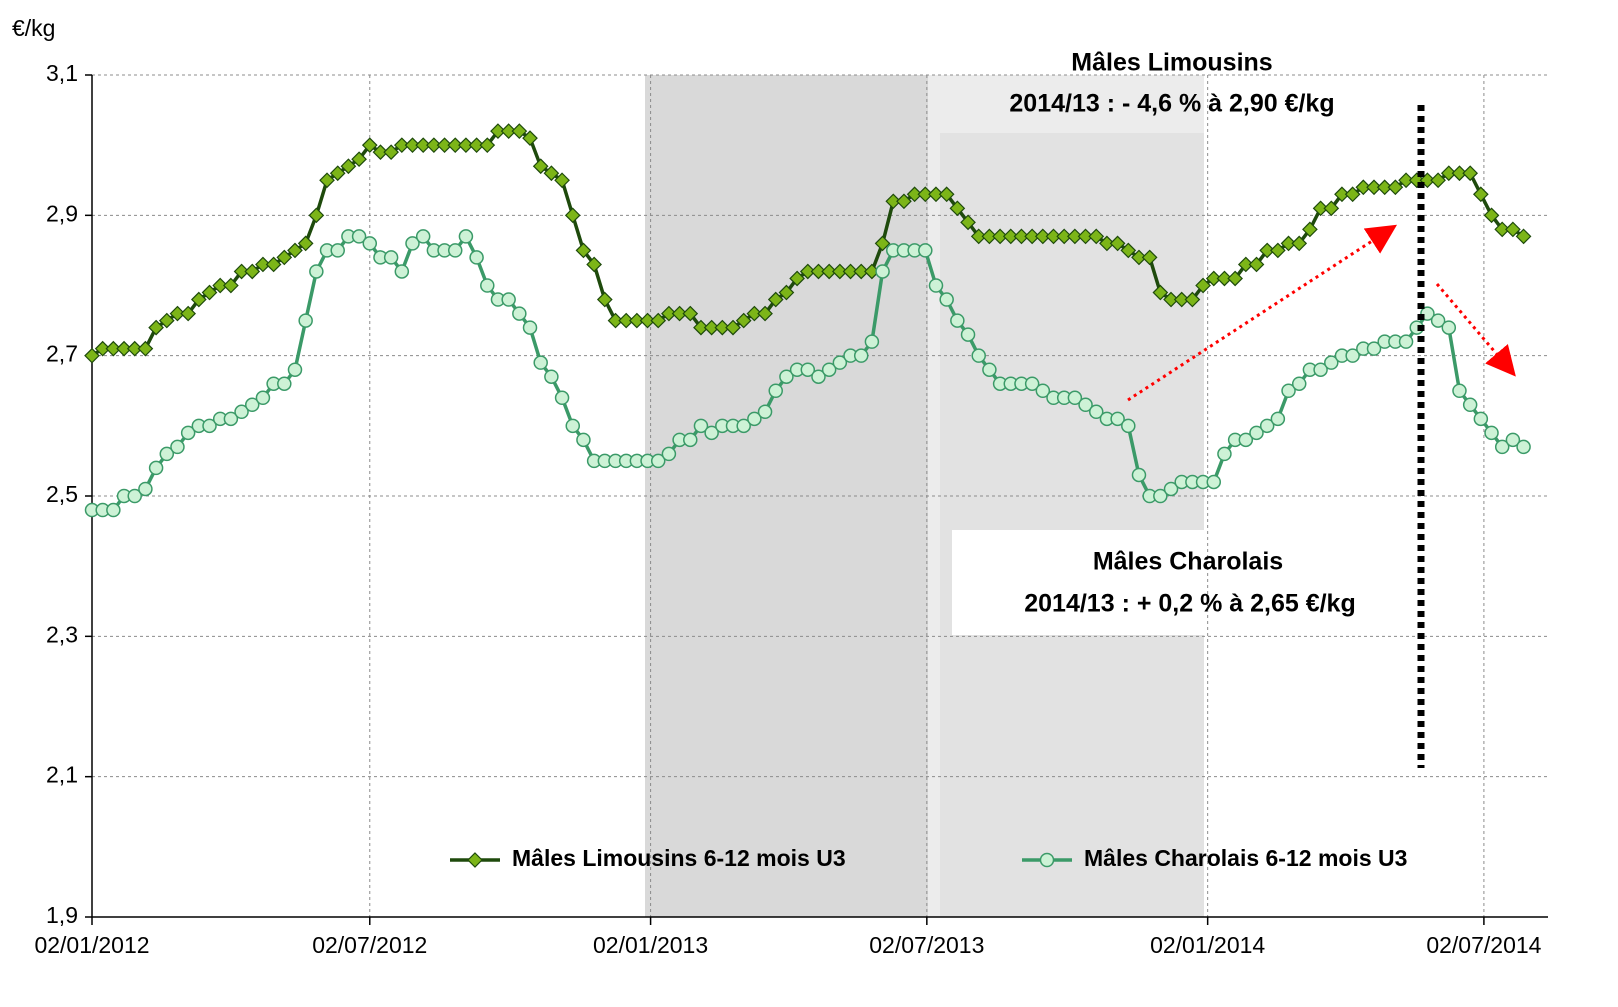 The height and width of the screenshot is (1007, 1618). I want to click on y-tick-label: 2,1, so click(62, 775).